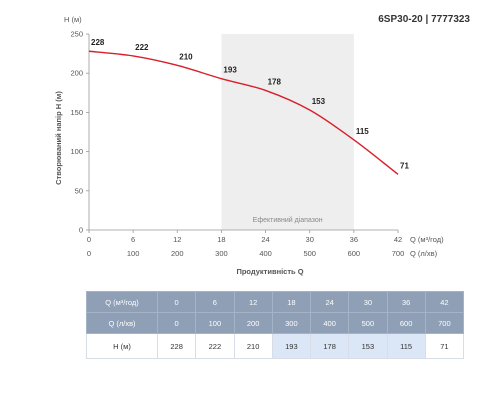 This screenshot has width=500, height=400. Describe the element at coordinates (133, 253) in the screenshot. I see `x-tick-label-lmin: 100` at that location.